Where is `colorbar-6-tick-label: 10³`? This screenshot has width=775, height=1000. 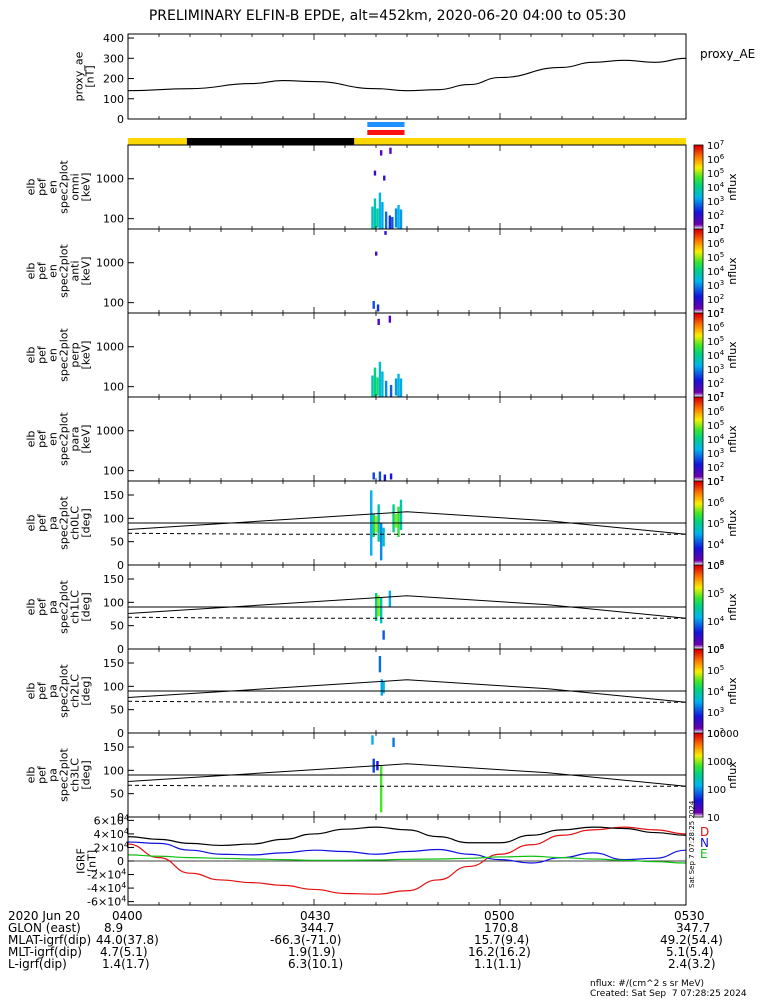 colorbar-6-tick-label: 10³ is located at coordinates (715, 712).